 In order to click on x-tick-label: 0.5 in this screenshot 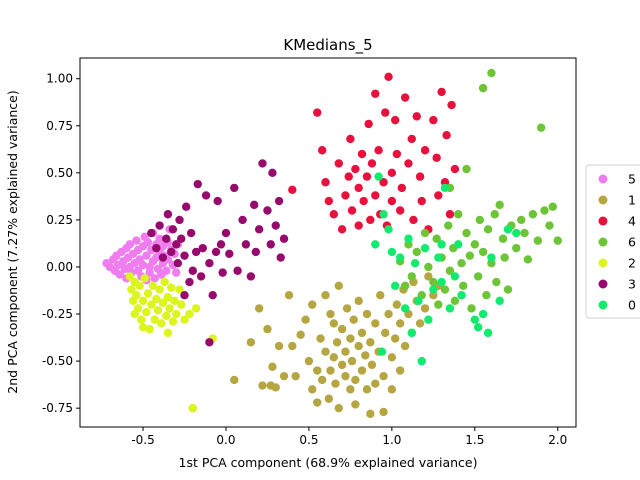, I will do `click(308, 440)`.